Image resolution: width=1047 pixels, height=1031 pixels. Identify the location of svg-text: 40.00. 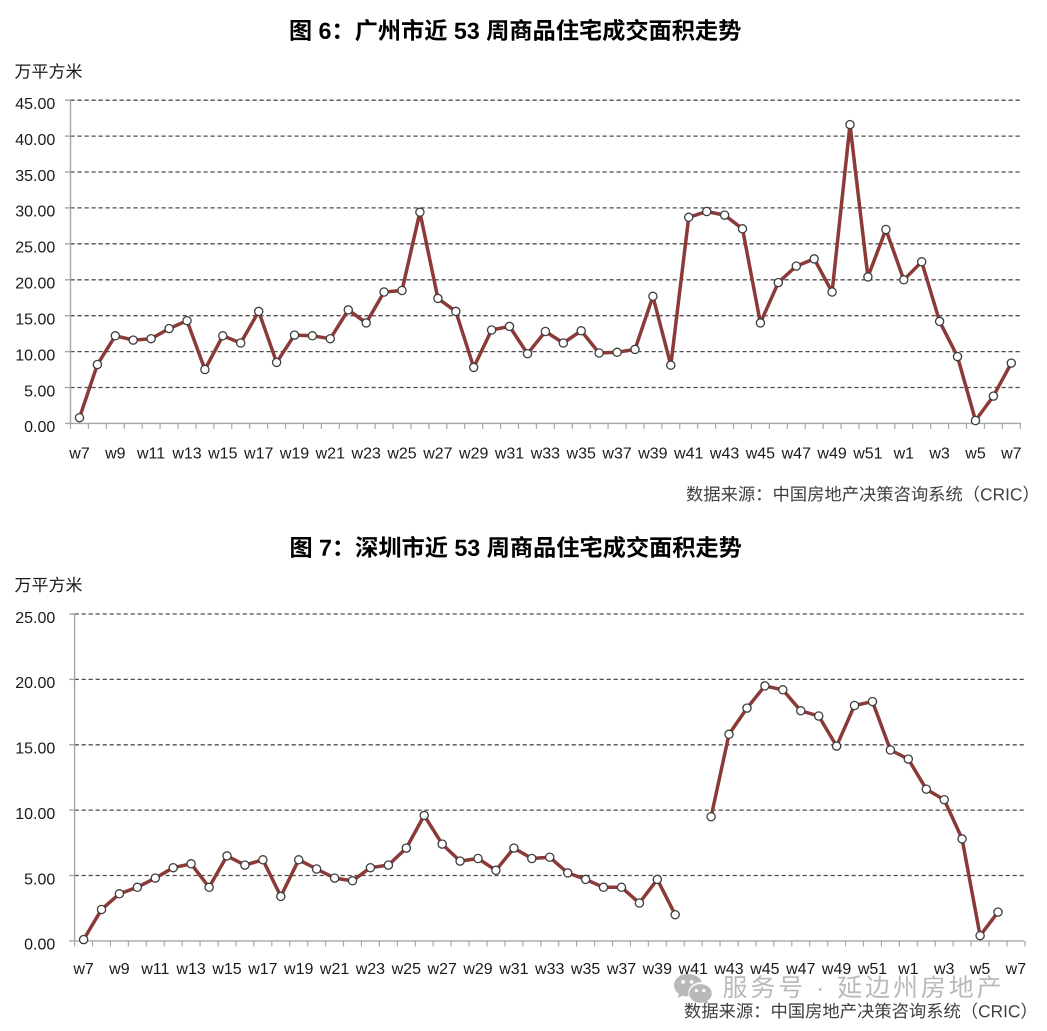
(35, 140).